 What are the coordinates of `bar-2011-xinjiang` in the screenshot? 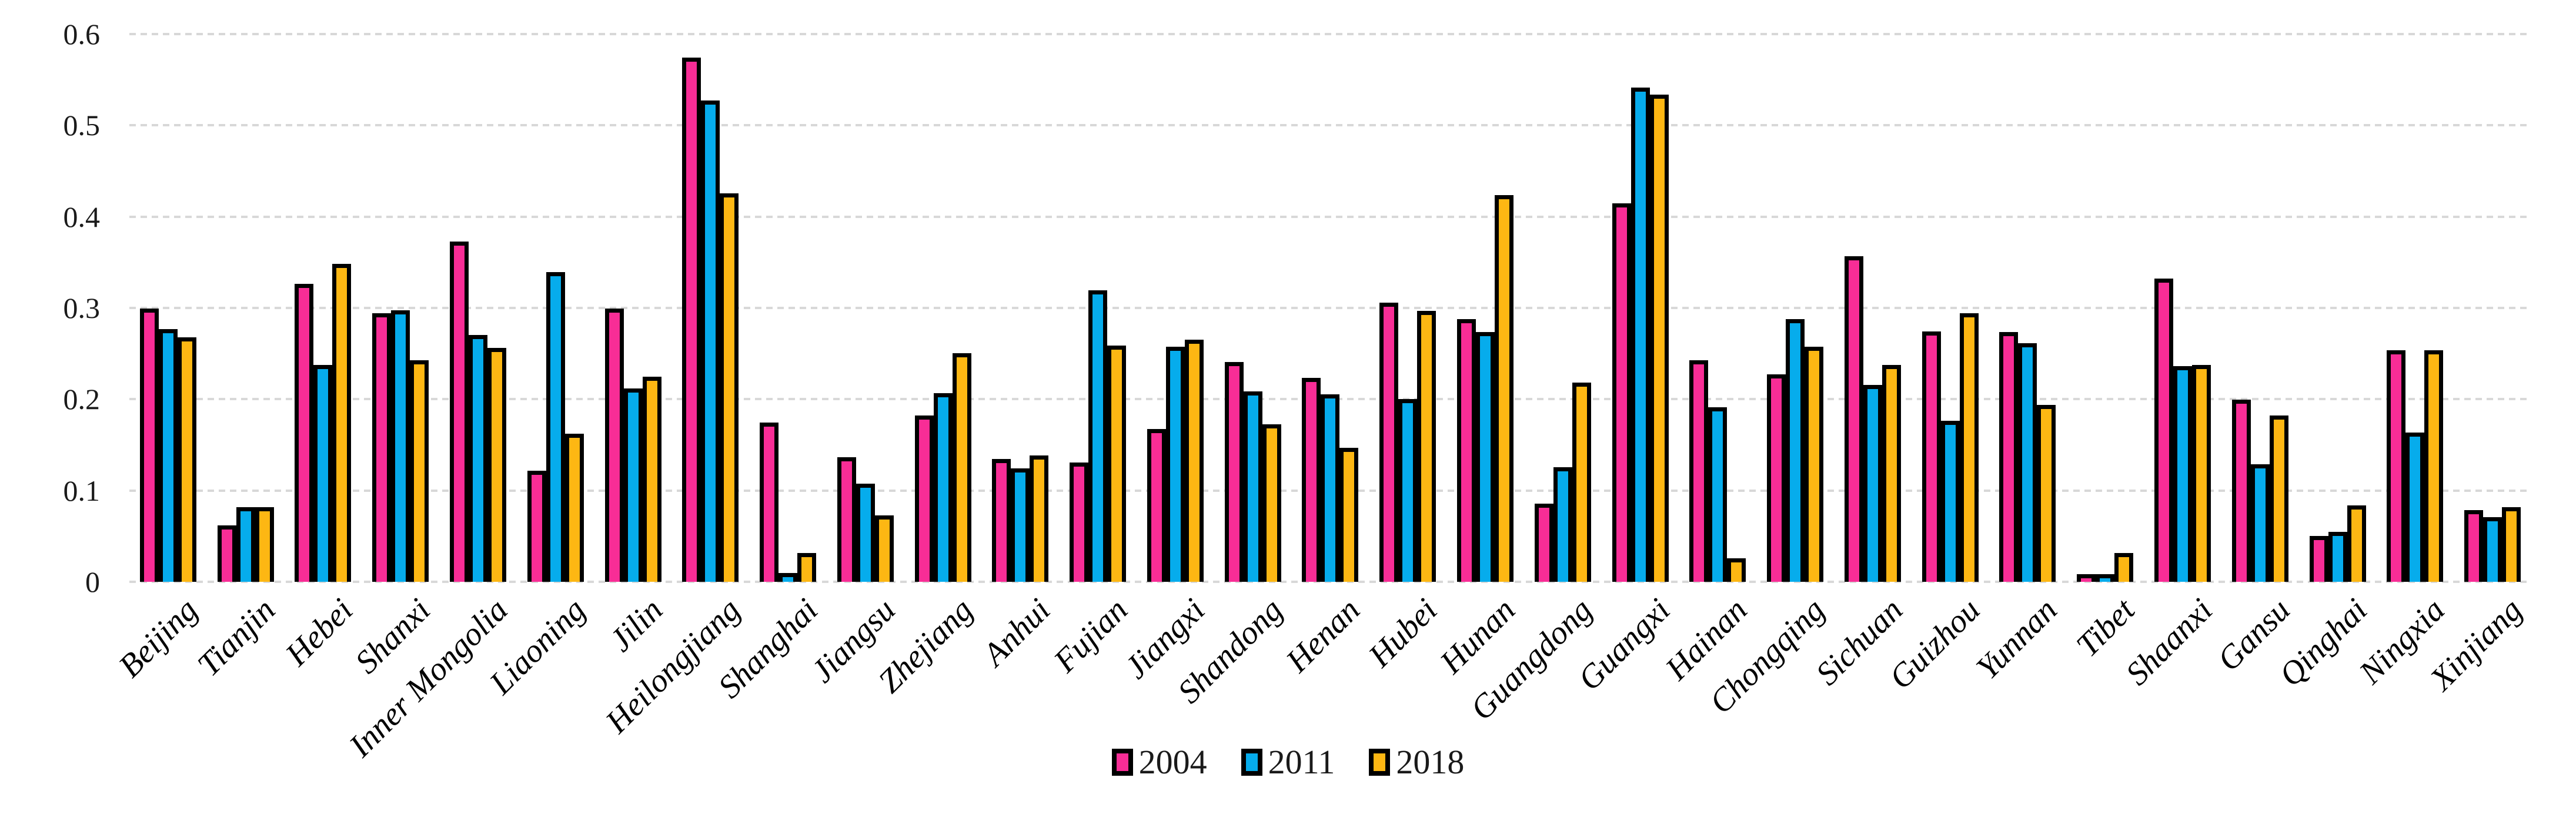 It's located at (2493, 549).